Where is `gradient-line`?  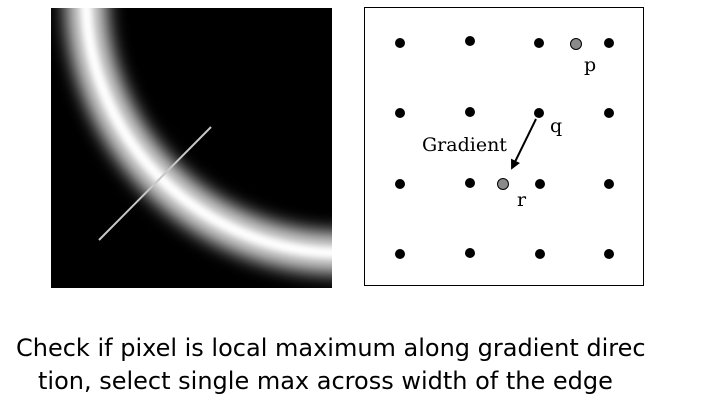
gradient-line is located at coordinates (155, 183).